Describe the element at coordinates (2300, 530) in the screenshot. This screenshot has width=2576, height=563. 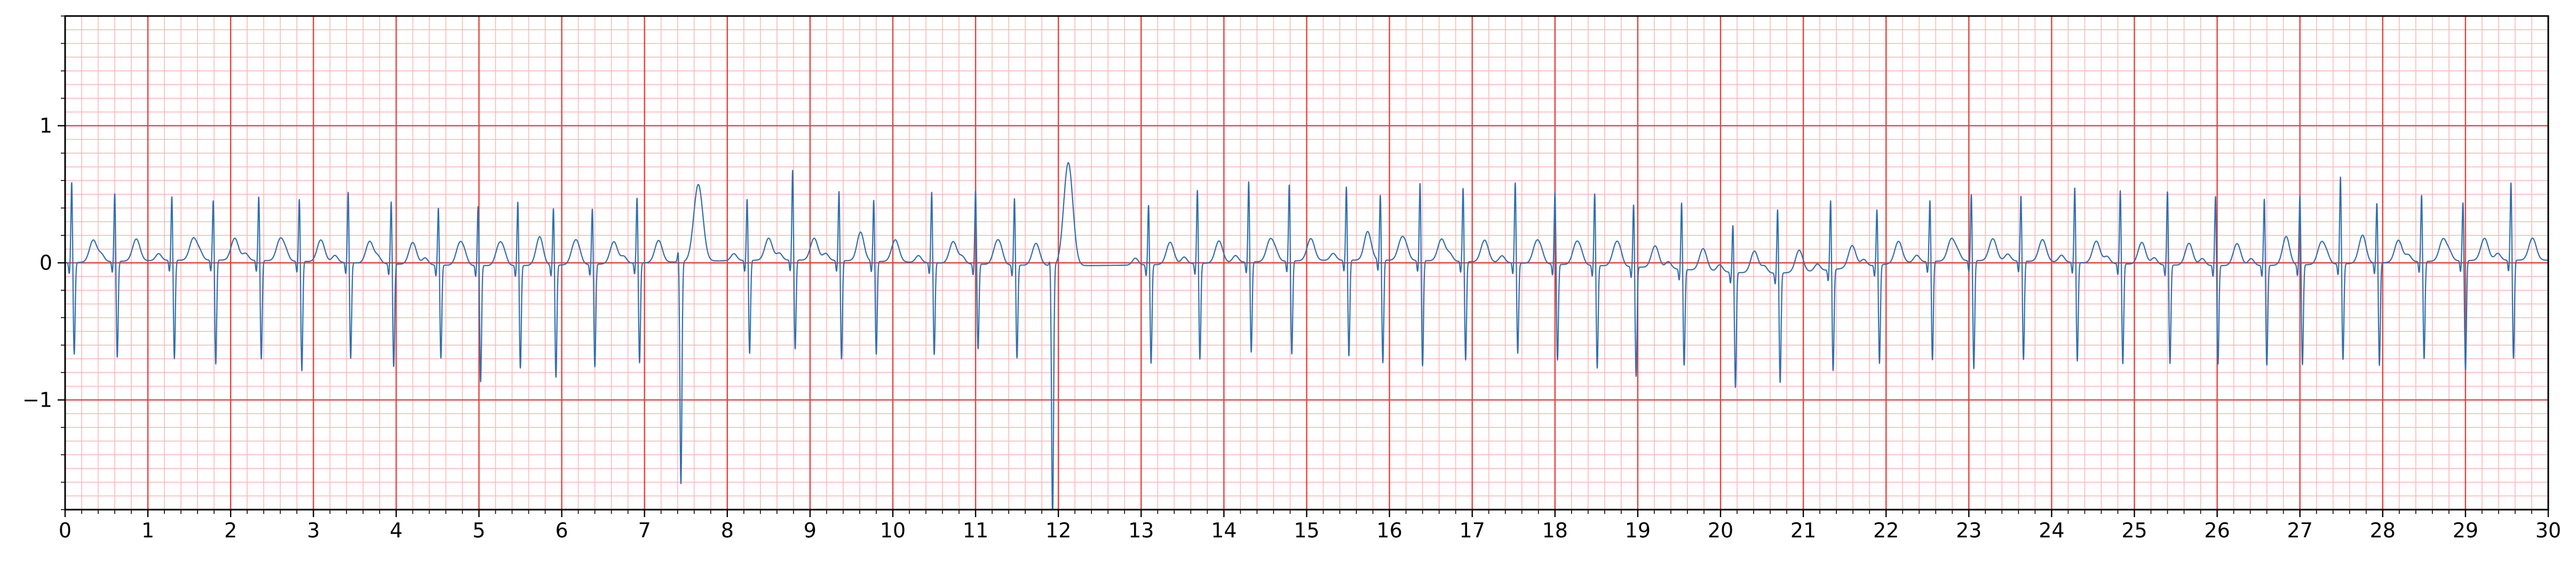
I see `x-tick-label: 27` at that location.